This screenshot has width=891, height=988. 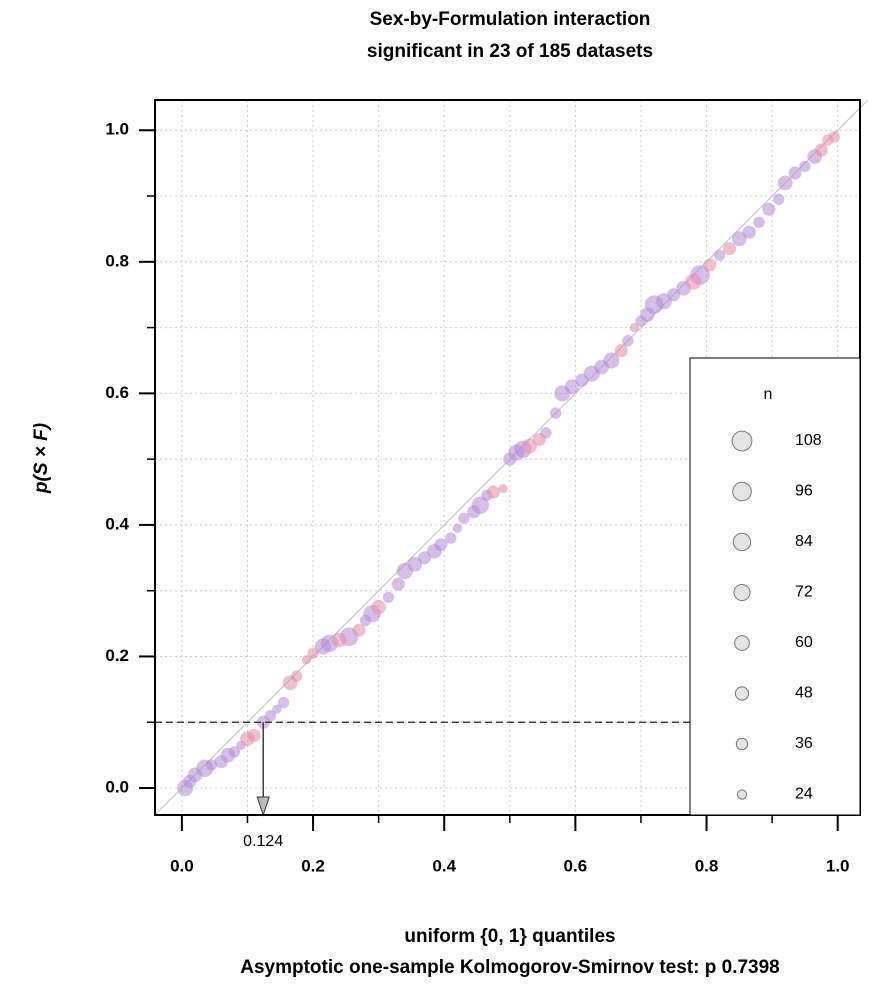 What do you see at coordinates (117, 129) in the screenshot?
I see `y-tick-label: 1.0` at bounding box center [117, 129].